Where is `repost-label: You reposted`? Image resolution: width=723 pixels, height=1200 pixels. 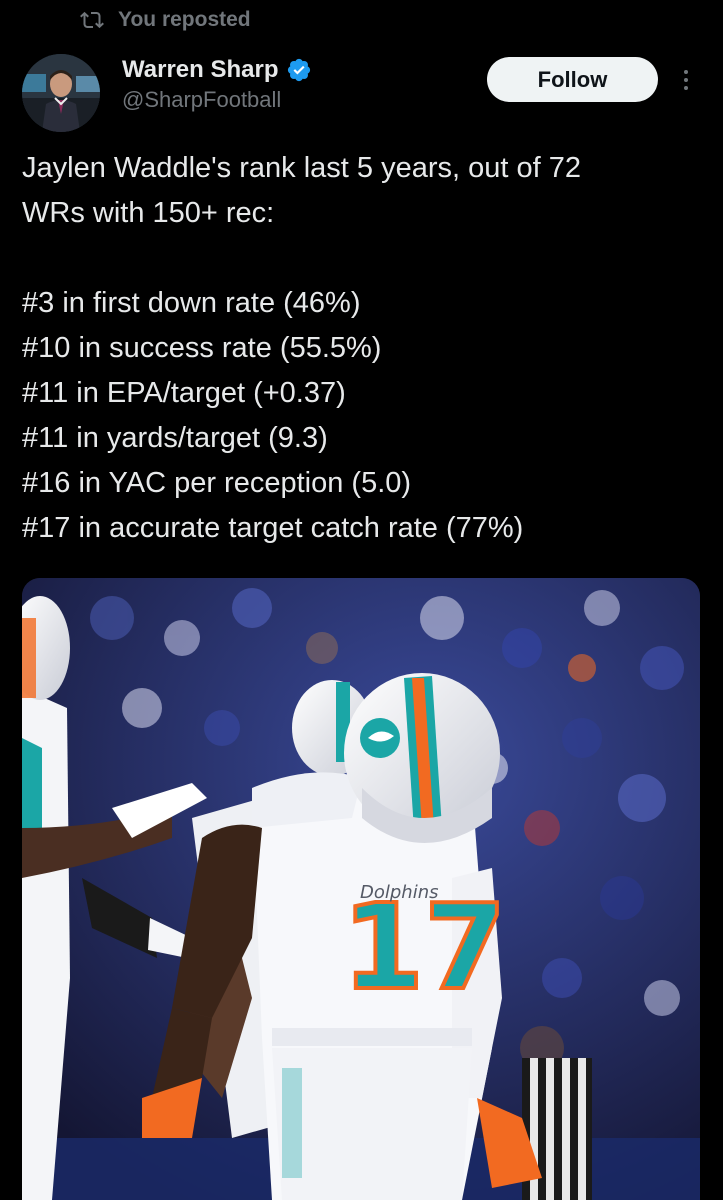
repost-label: You reposted is located at coordinates (184, 19).